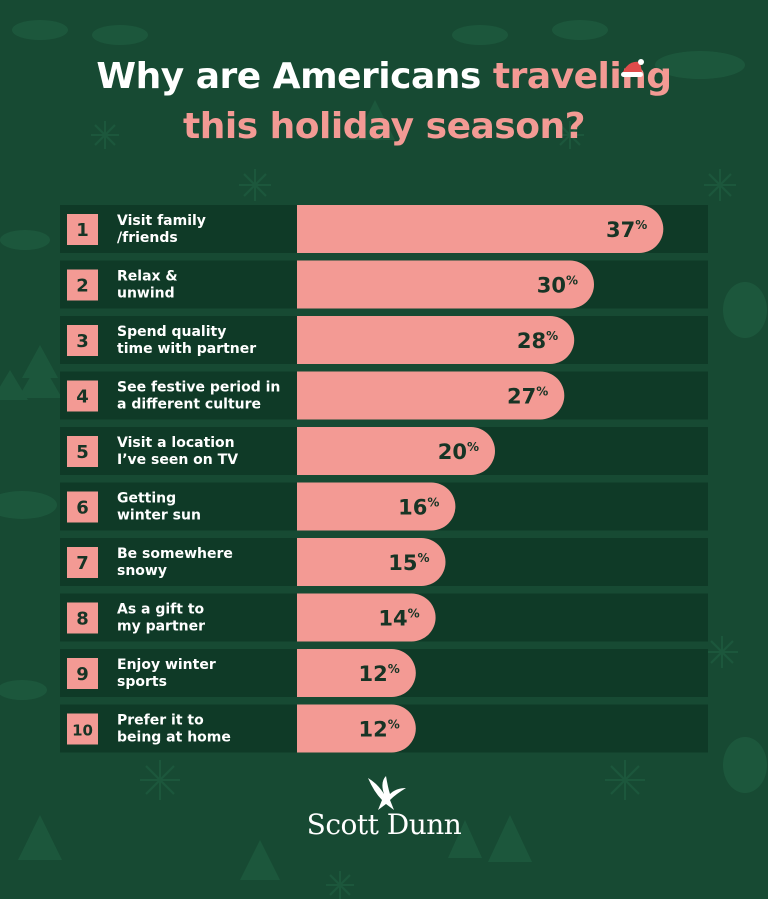 The image size is (768, 899). What do you see at coordinates (171, 332) in the screenshot?
I see `category-label: Spend quality` at bounding box center [171, 332].